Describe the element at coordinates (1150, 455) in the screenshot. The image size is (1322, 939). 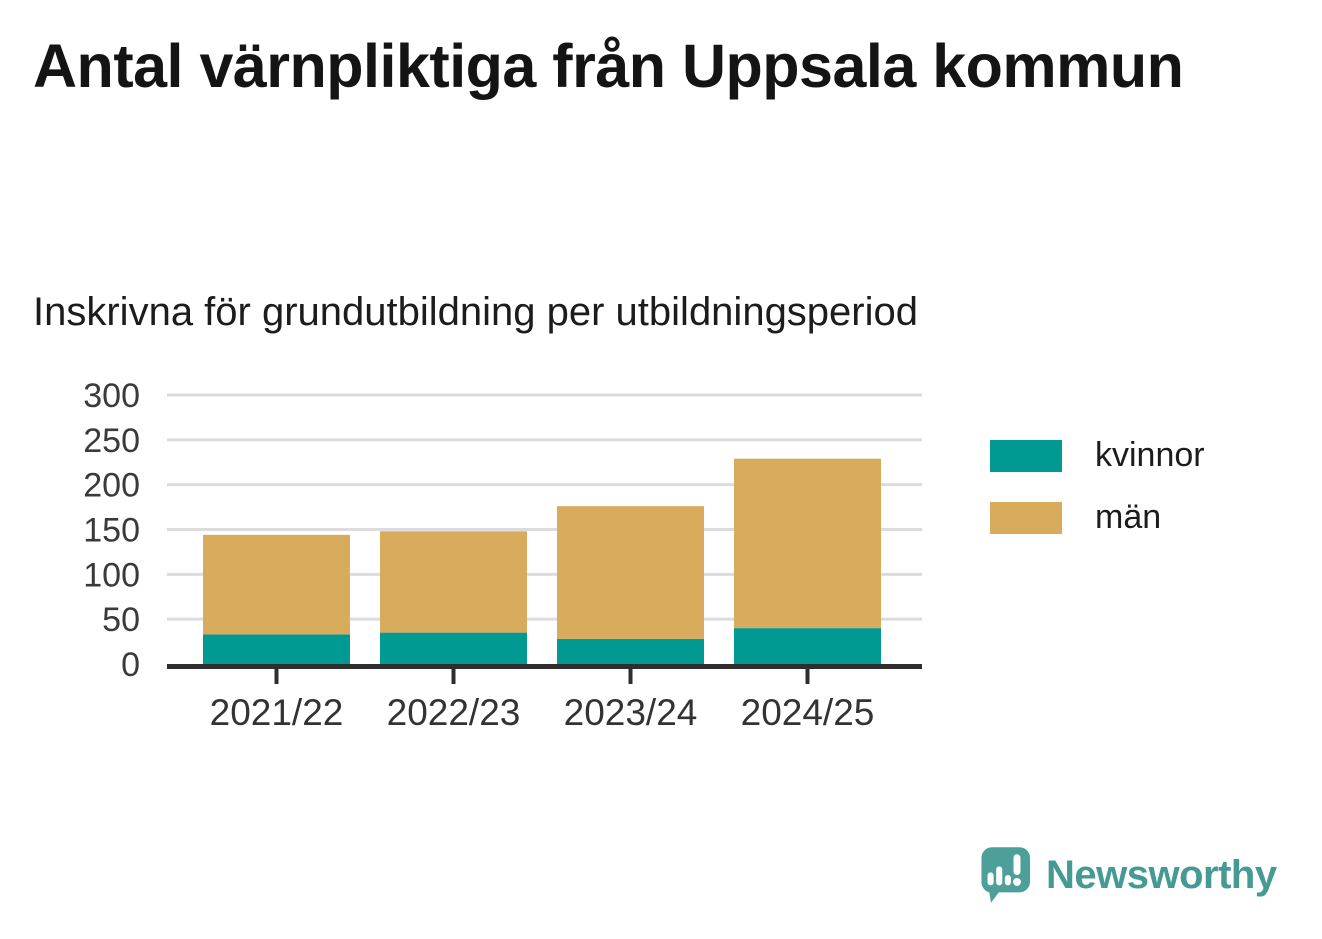
I see `legend-label-kvinnor: kvinnor` at that location.